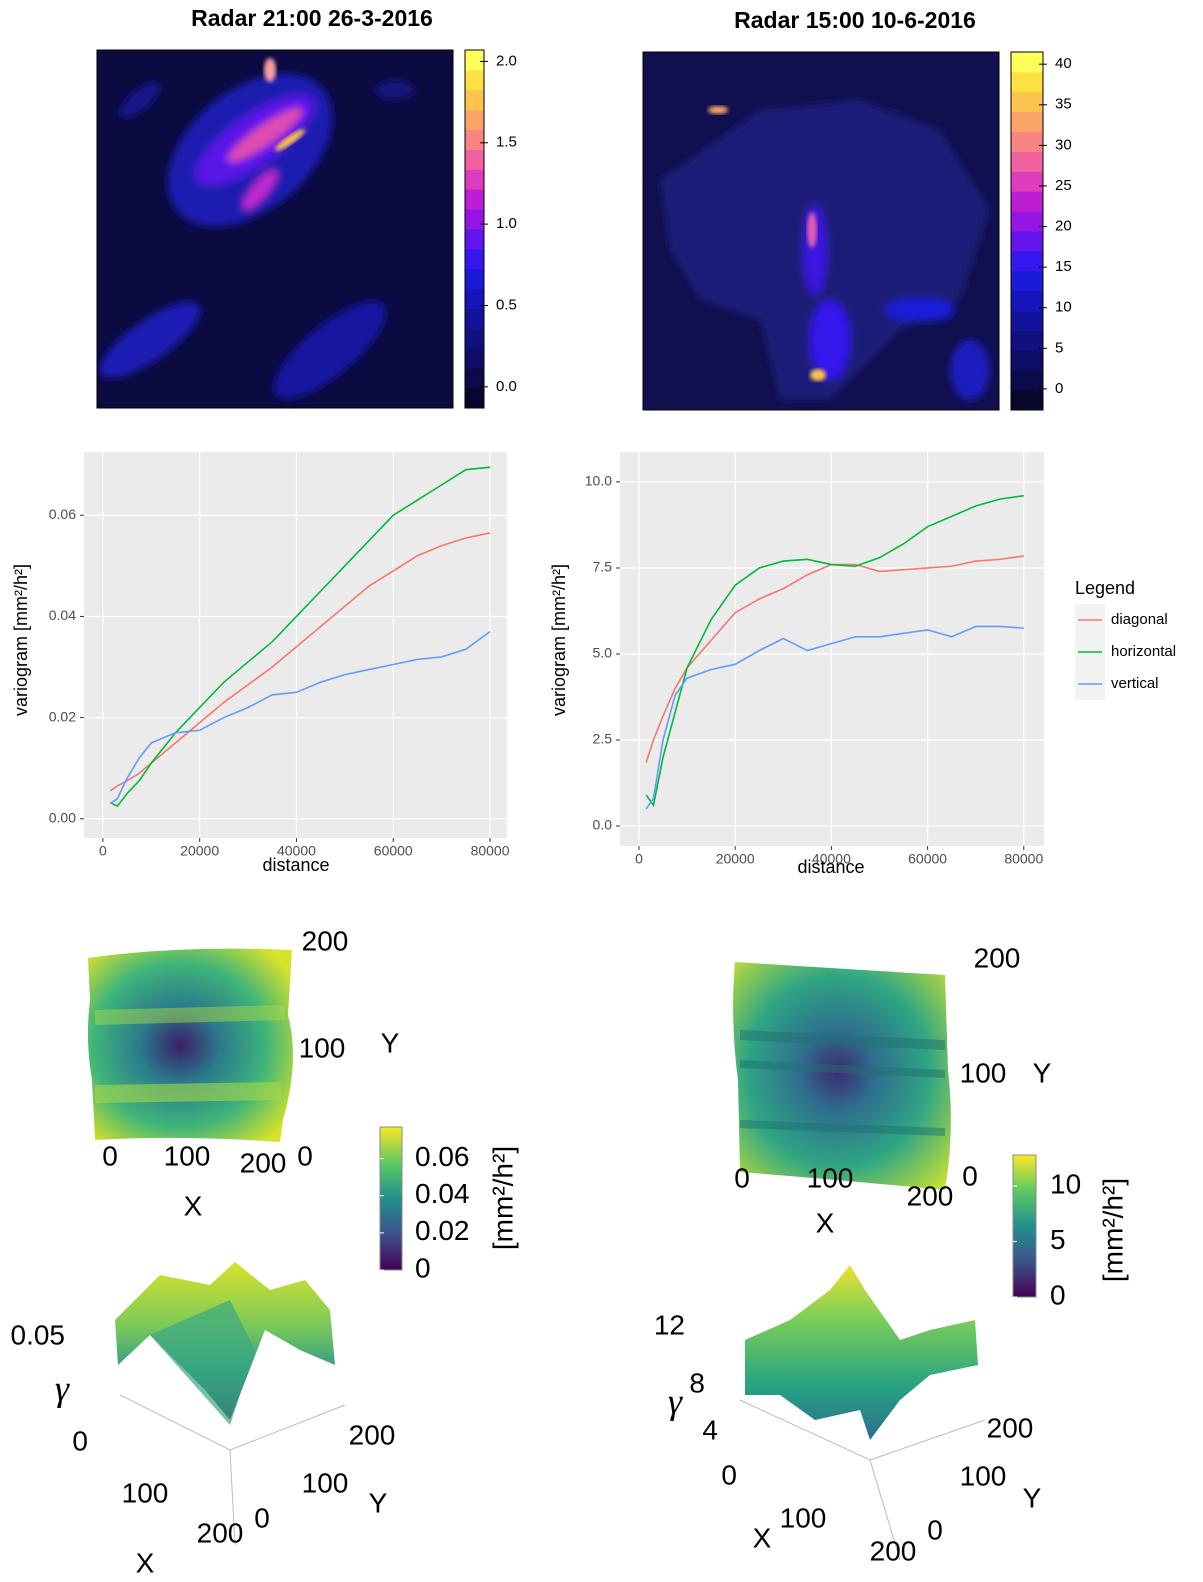  What do you see at coordinates (1063, 266) in the screenshot?
I see `colorbar-label: 15` at bounding box center [1063, 266].